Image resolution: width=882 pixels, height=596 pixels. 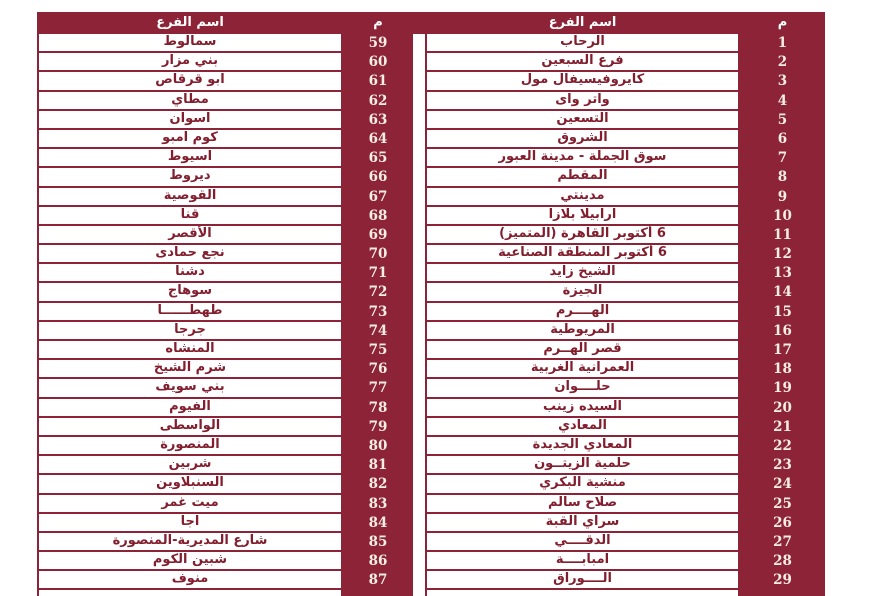 What do you see at coordinates (582, 389) in the screenshot?
I see `branch-name-cell: حلــــوان` at bounding box center [582, 389].